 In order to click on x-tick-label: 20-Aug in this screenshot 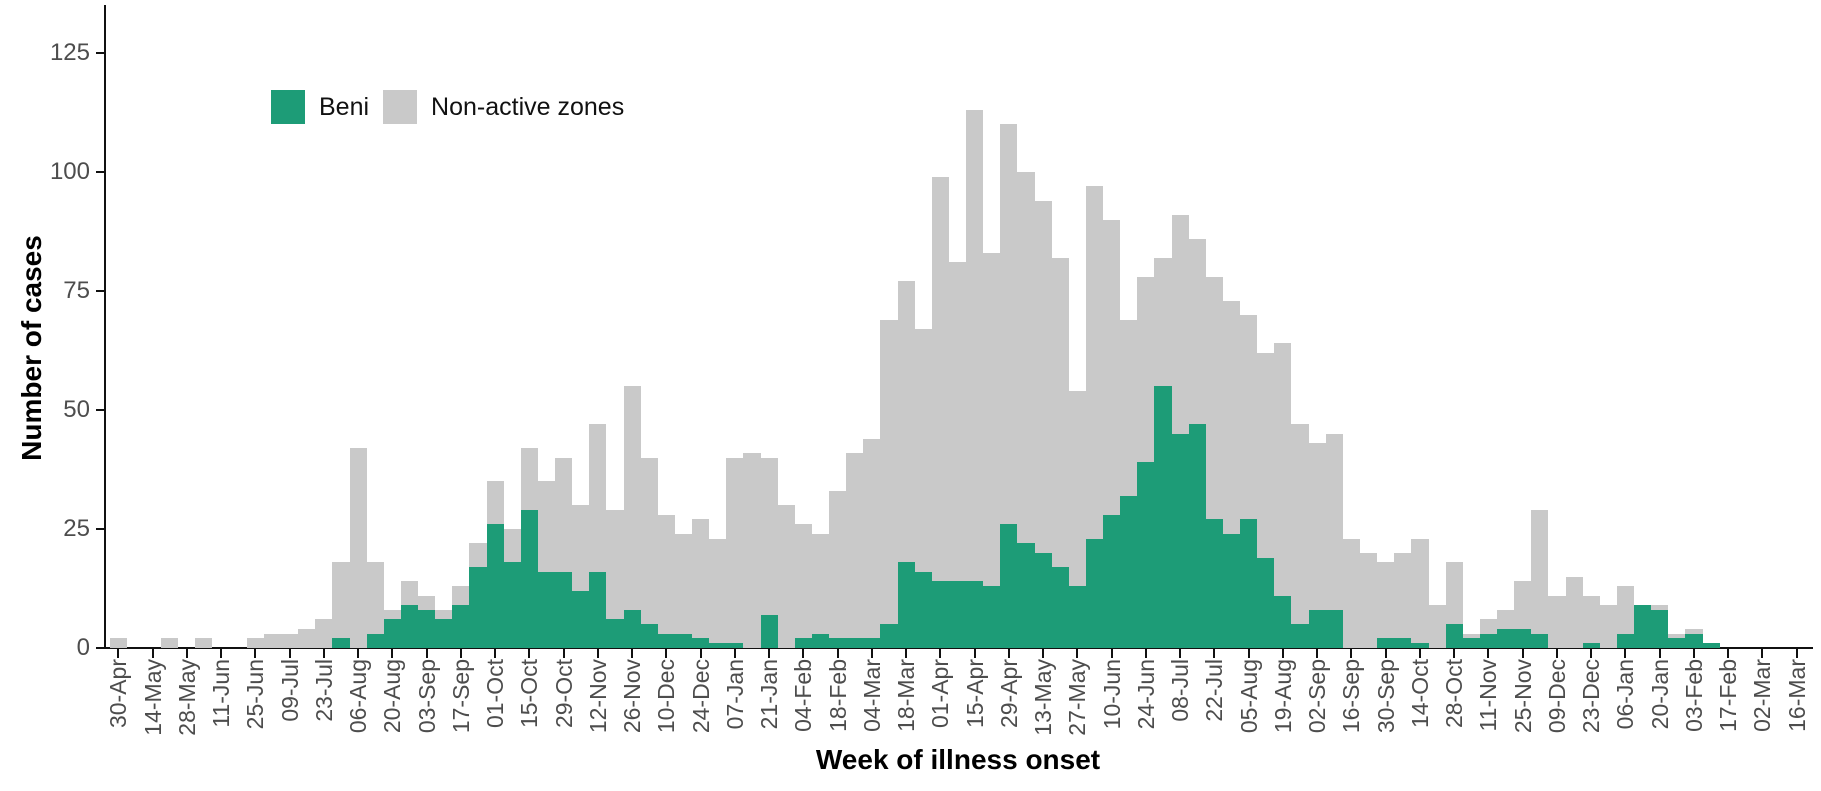, I will do `click(392, 696)`.